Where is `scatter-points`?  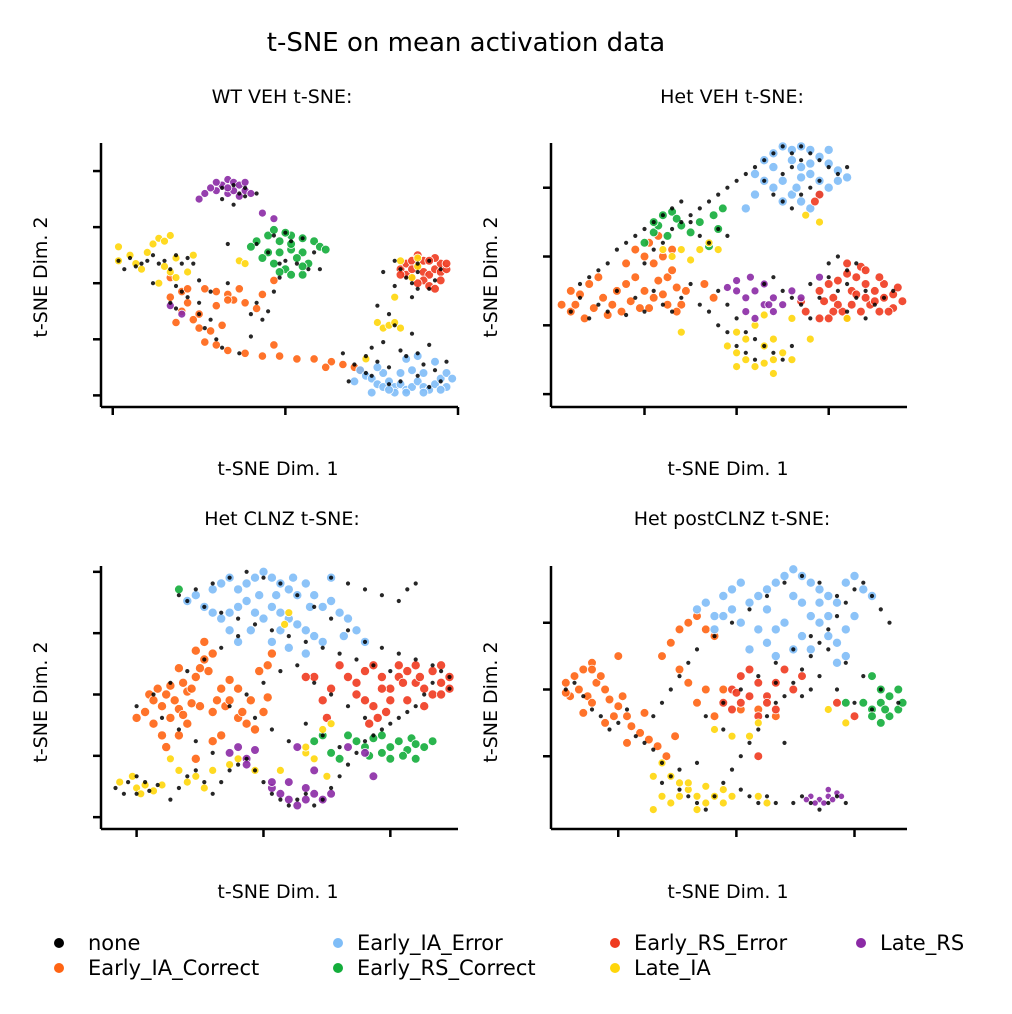
scatter-points is located at coordinates (732, 259).